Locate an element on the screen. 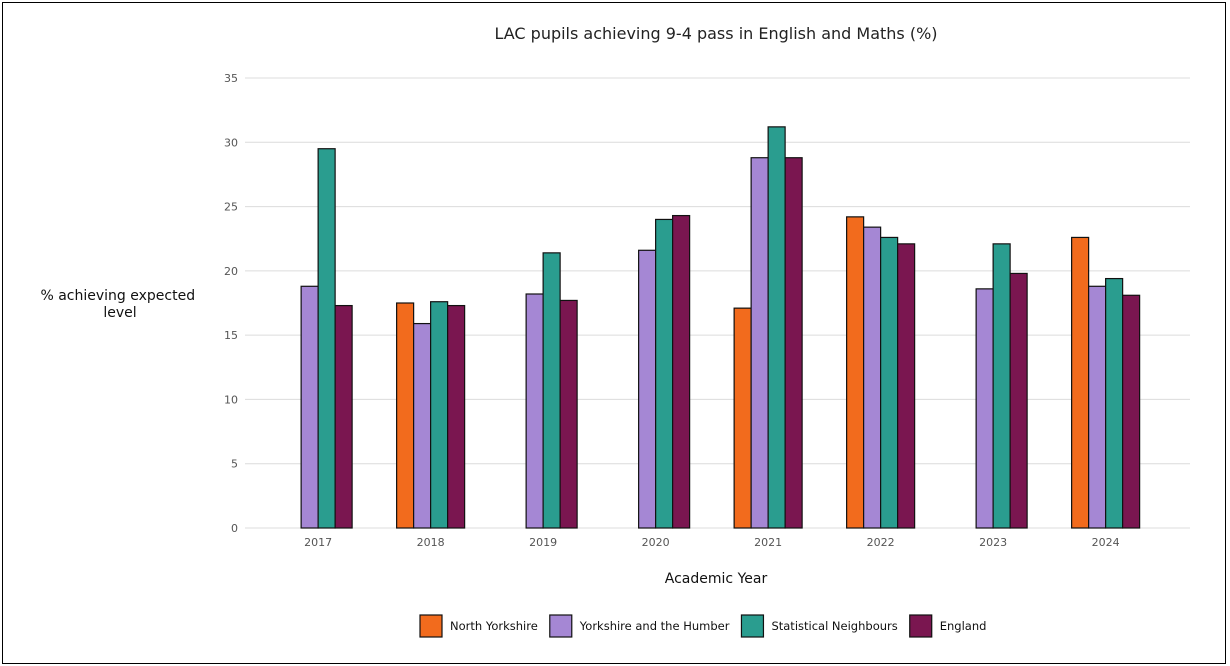  y-axis-title: % achieving expected level is located at coordinates (119, 304).